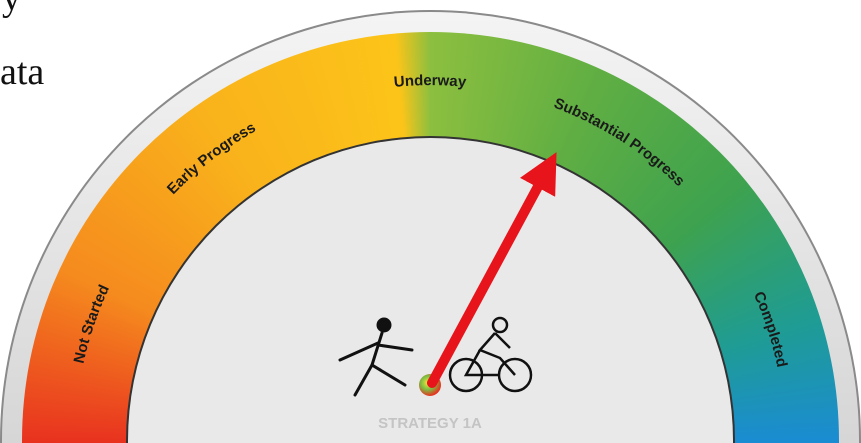  What do you see at coordinates (430, 423) in the screenshot?
I see `caption: STRATEGY 1A` at bounding box center [430, 423].